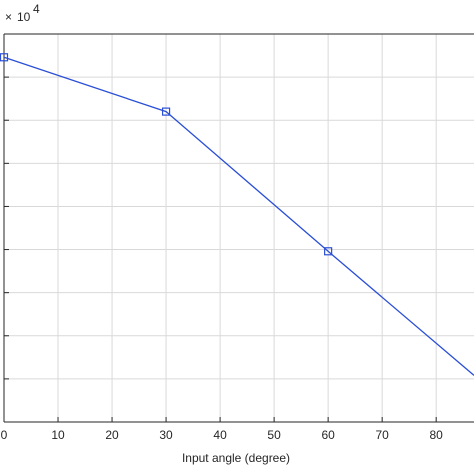  I want to click on x-tick-label: 70, so click(382, 435).